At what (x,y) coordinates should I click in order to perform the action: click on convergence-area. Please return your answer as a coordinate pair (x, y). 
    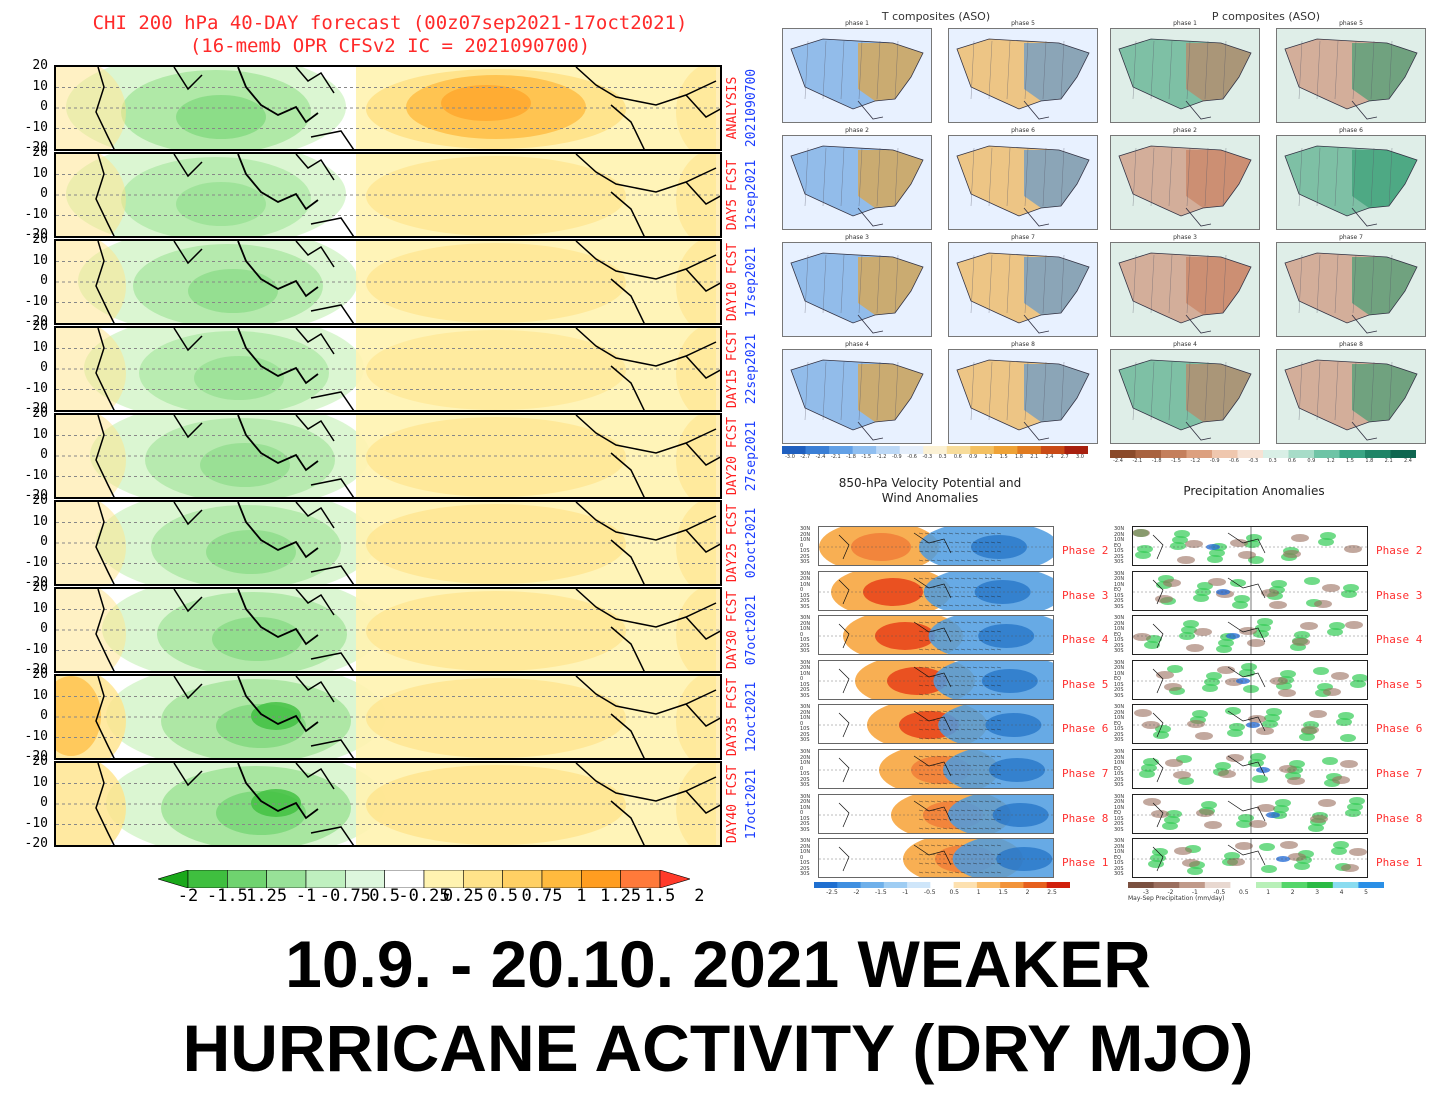
    Looking at the image, I should click on (91, 804).